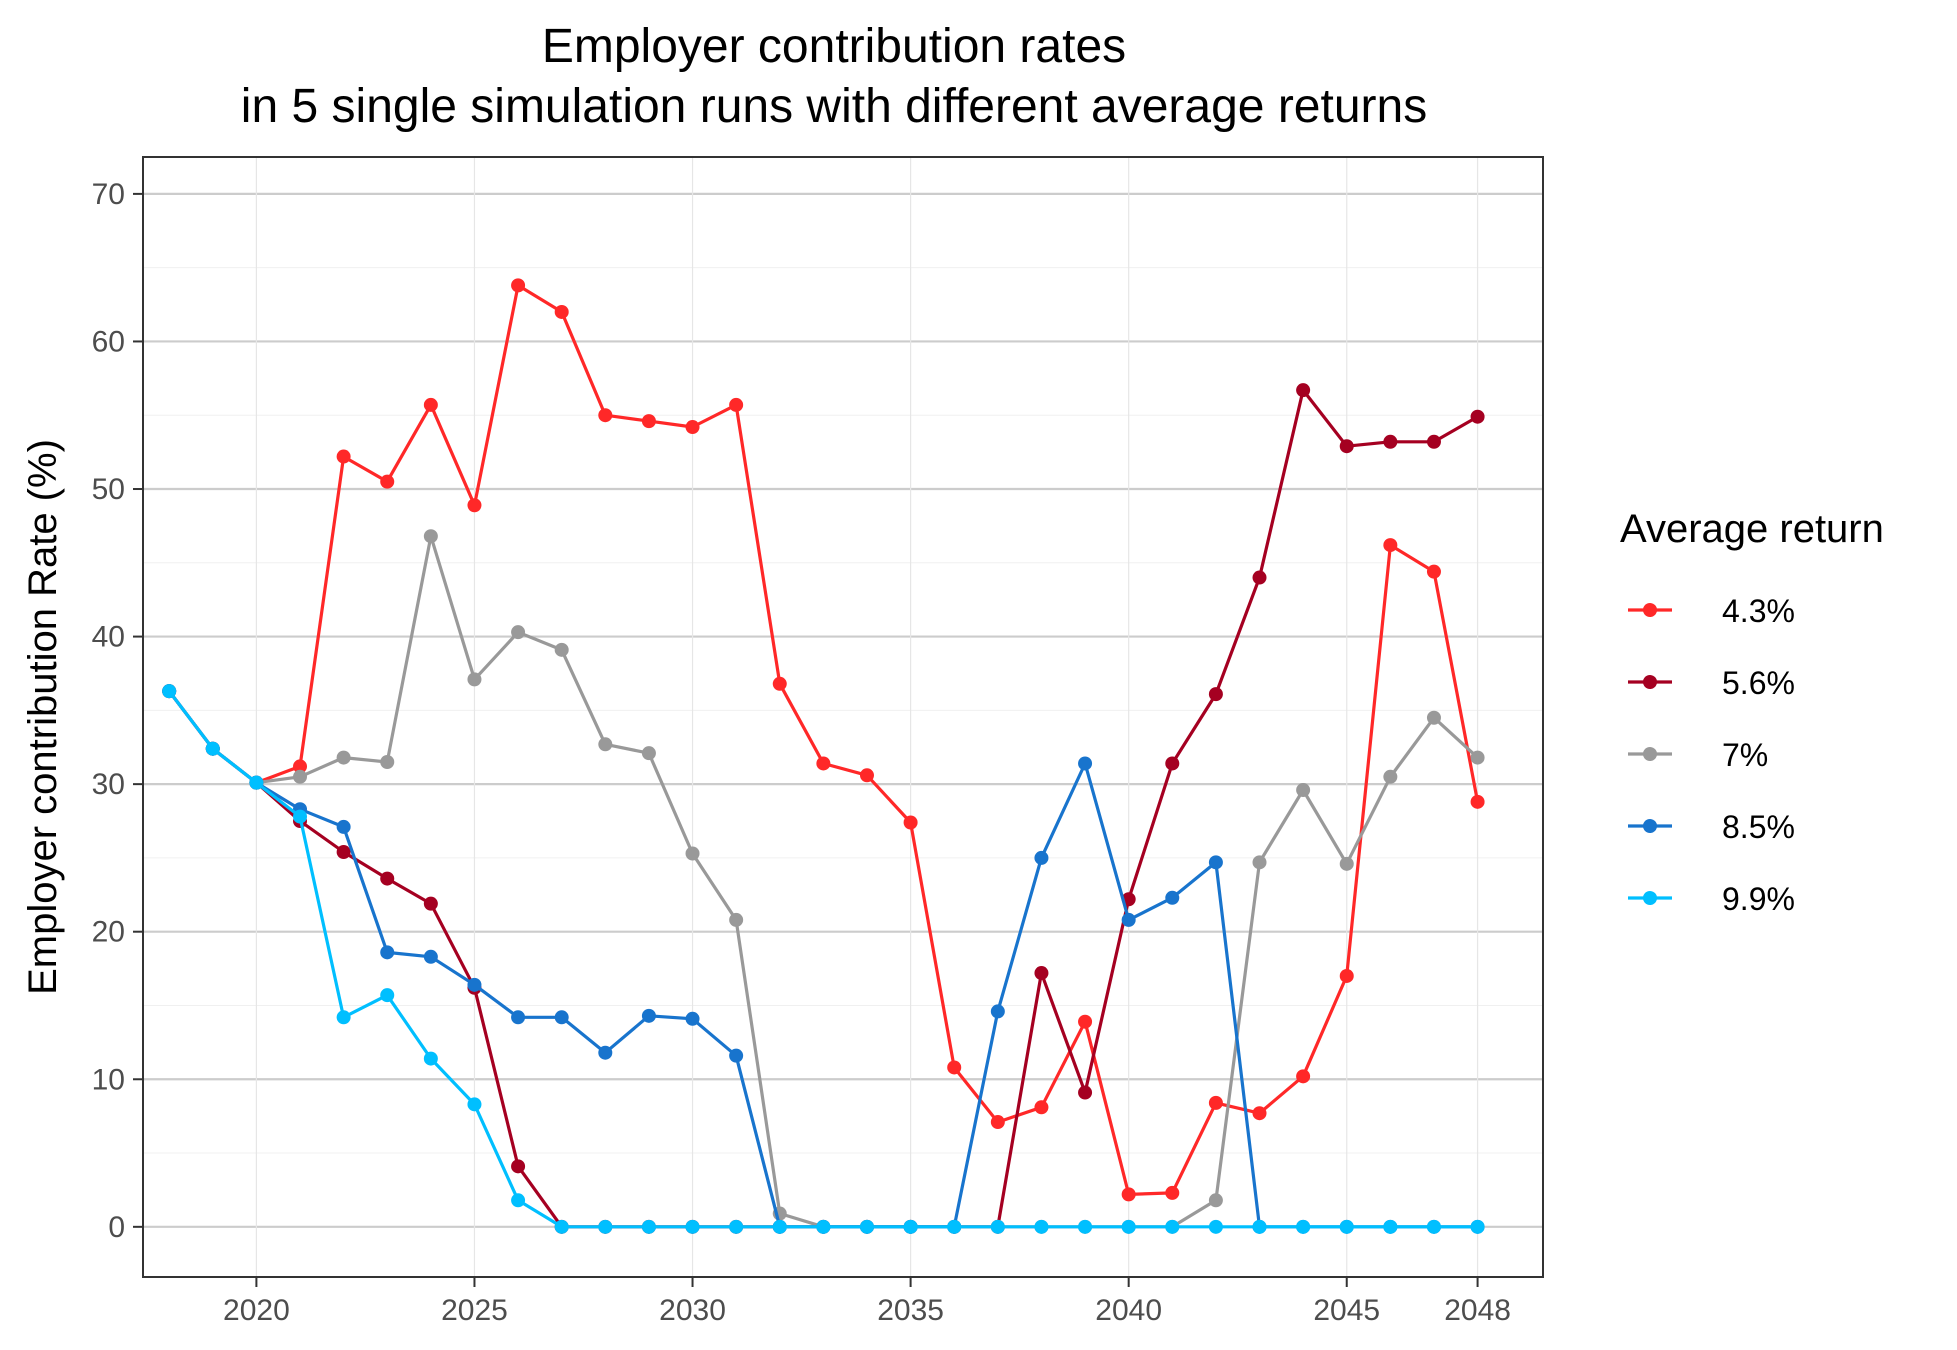 Image resolution: width=1957 pixels, height=1350 pixels. I want to click on chart-title: Employer contribution rates, so click(834, 46).